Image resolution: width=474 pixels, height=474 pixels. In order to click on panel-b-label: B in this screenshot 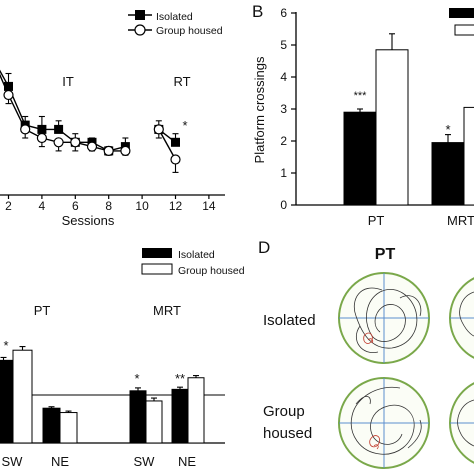, I will do `click(257, 11)`.